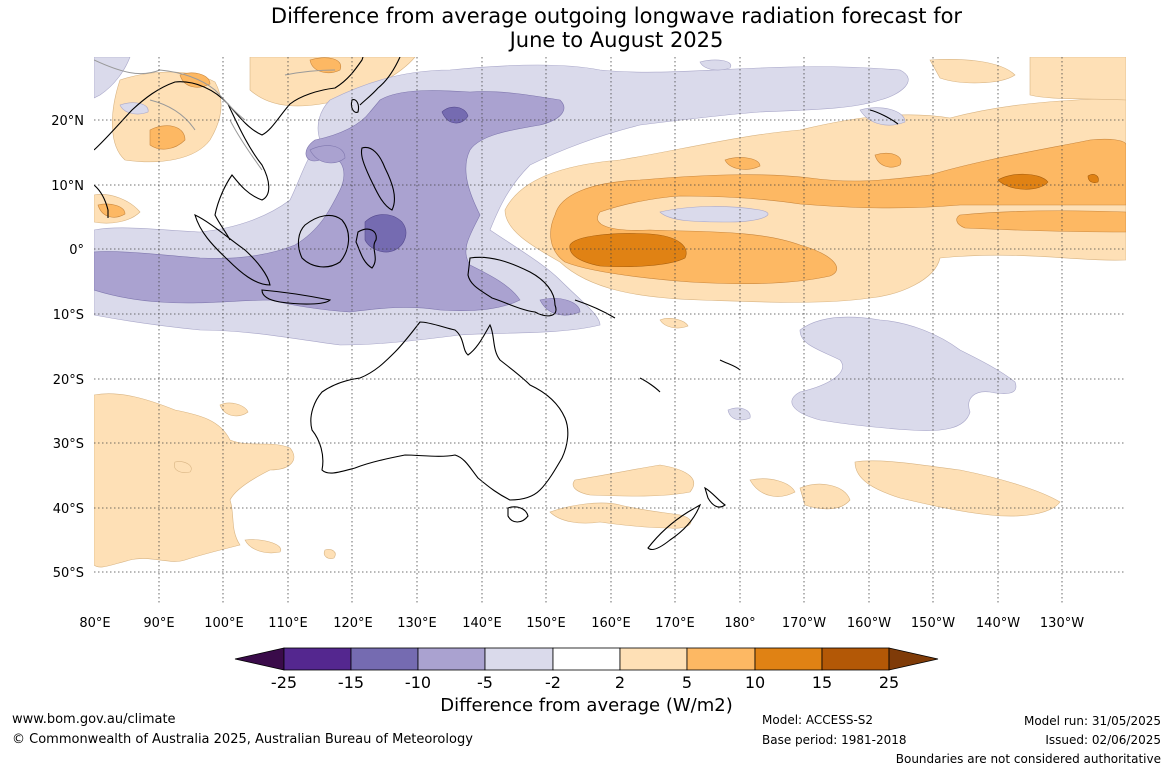 The height and width of the screenshot is (770, 1173). Describe the element at coordinates (325, 65) in the screenshot. I see `shade-east-asia-orange` at that location.